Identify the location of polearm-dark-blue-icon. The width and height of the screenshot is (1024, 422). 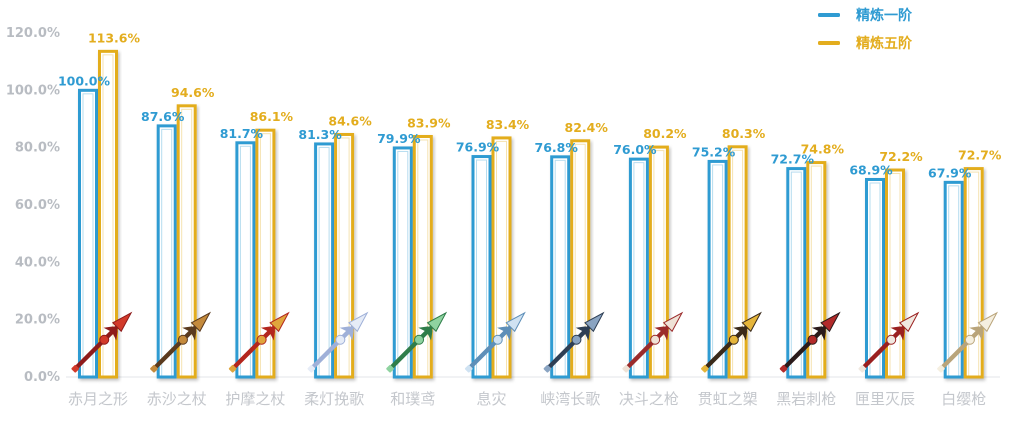
(574, 342).